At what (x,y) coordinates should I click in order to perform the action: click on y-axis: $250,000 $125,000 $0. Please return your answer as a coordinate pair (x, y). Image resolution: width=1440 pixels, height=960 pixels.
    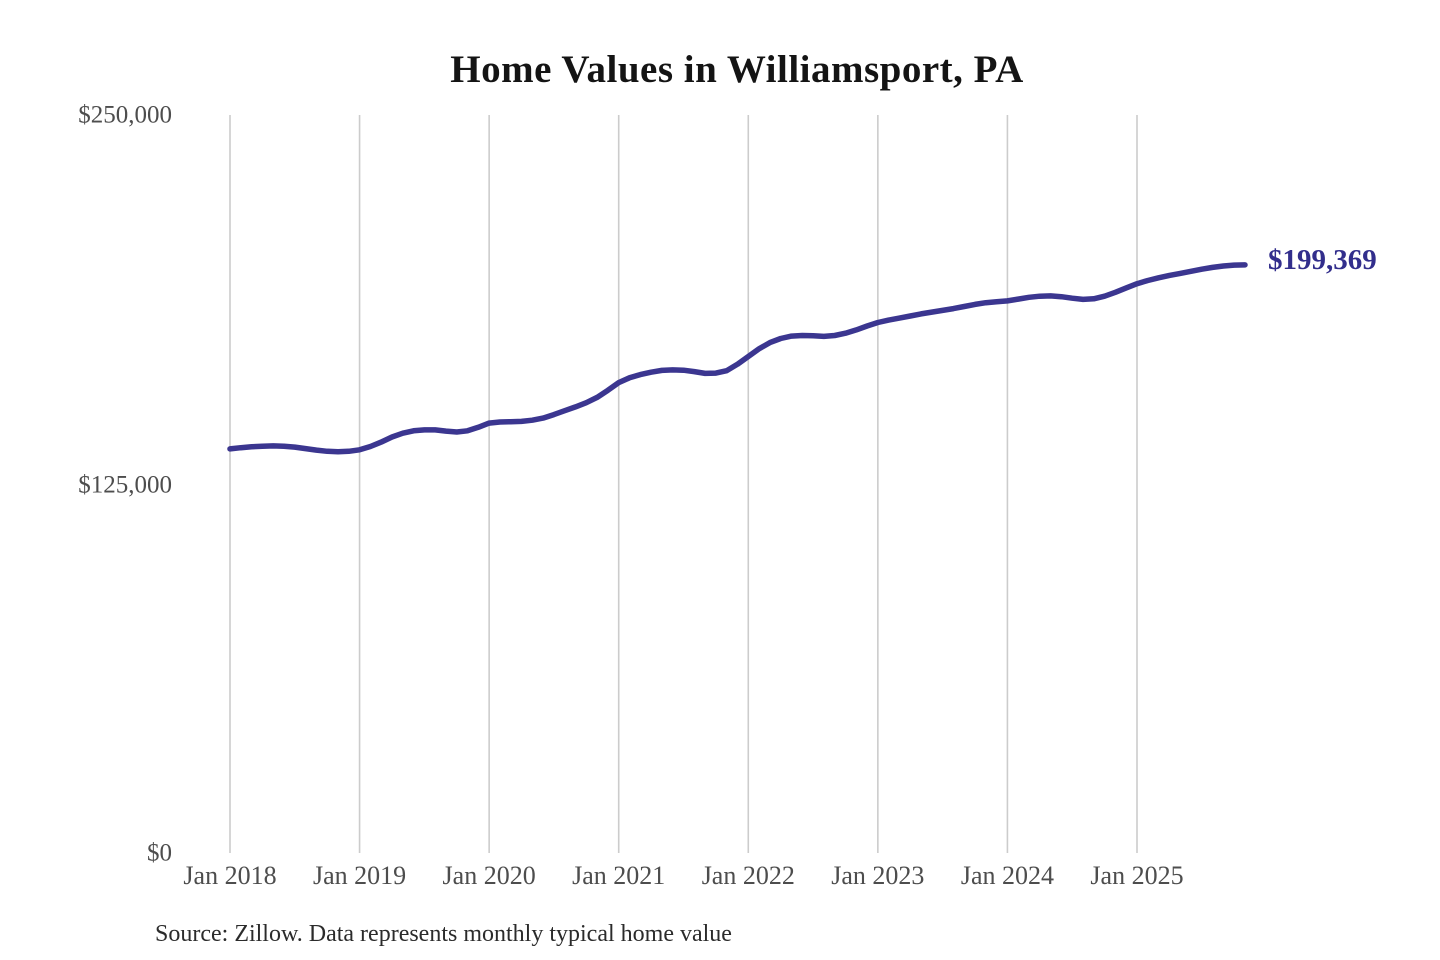
    Looking at the image, I should click on (125, 484).